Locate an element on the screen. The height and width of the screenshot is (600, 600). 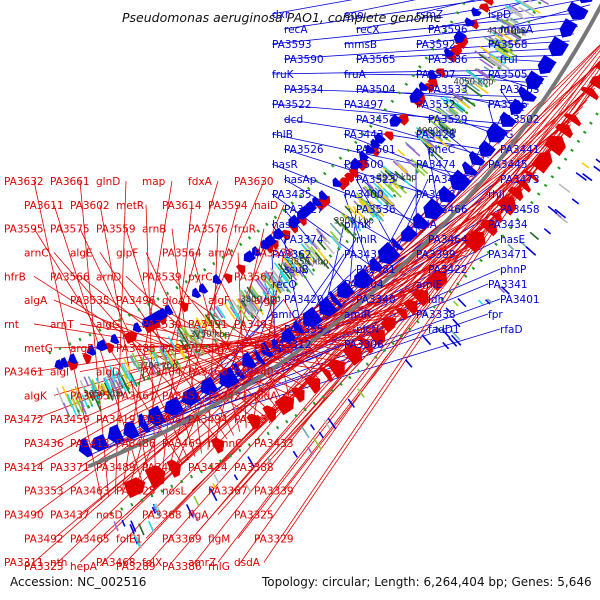
gene-label: PA3503 is located at coordinates (520, 90).